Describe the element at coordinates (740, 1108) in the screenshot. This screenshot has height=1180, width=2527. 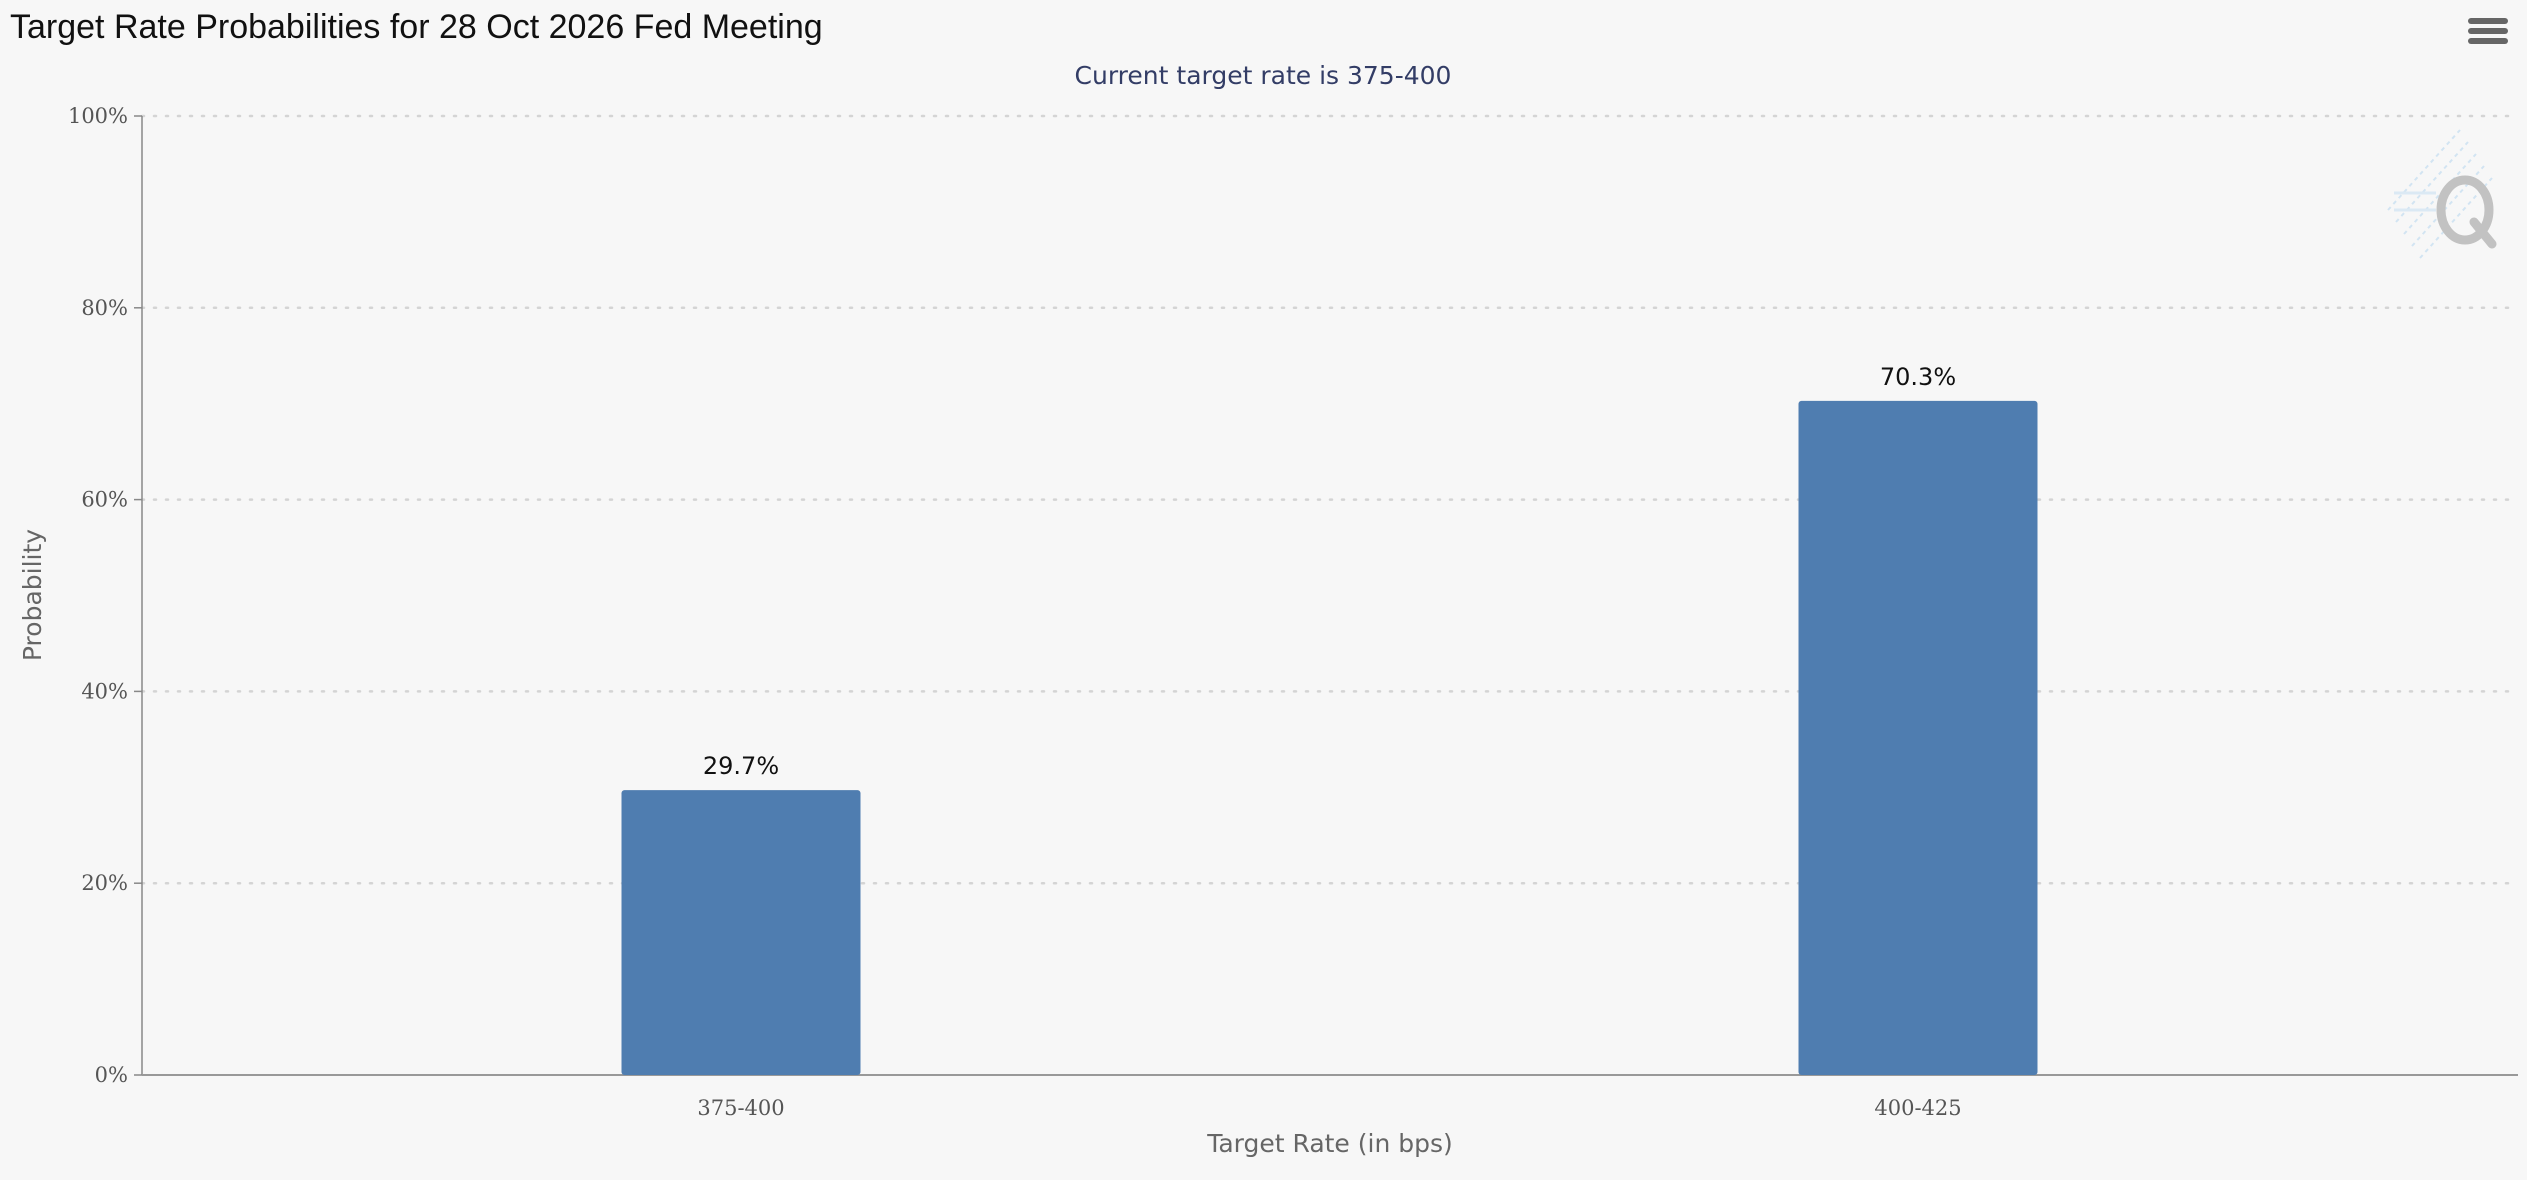
I see `x-tick-label: 375-400` at that location.